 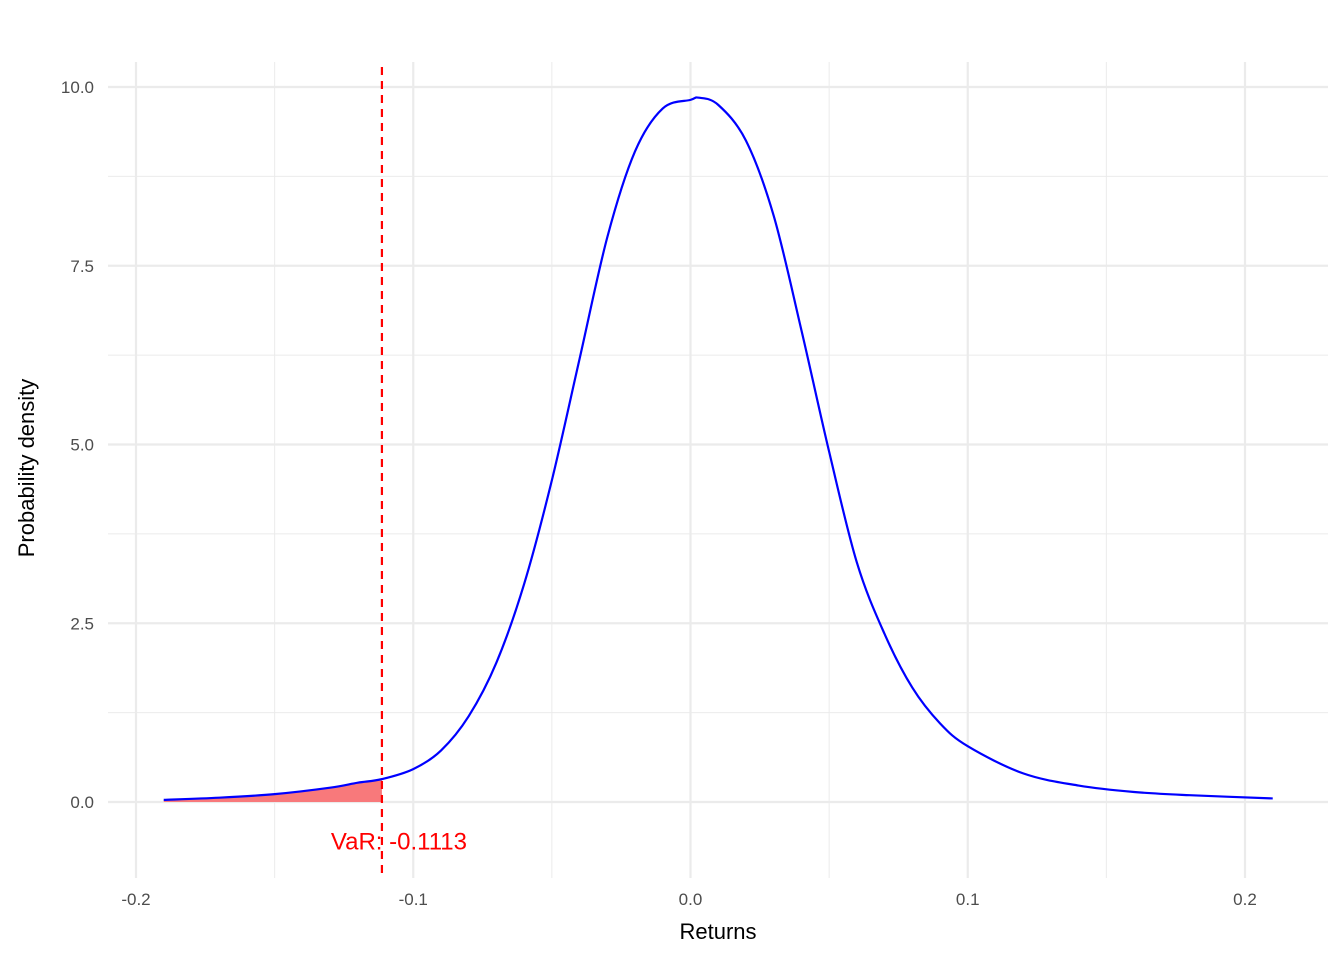 I want to click on y-tick-labels: 0.0 2.5 5.0 7.5 10.0, so click(x=77, y=445).